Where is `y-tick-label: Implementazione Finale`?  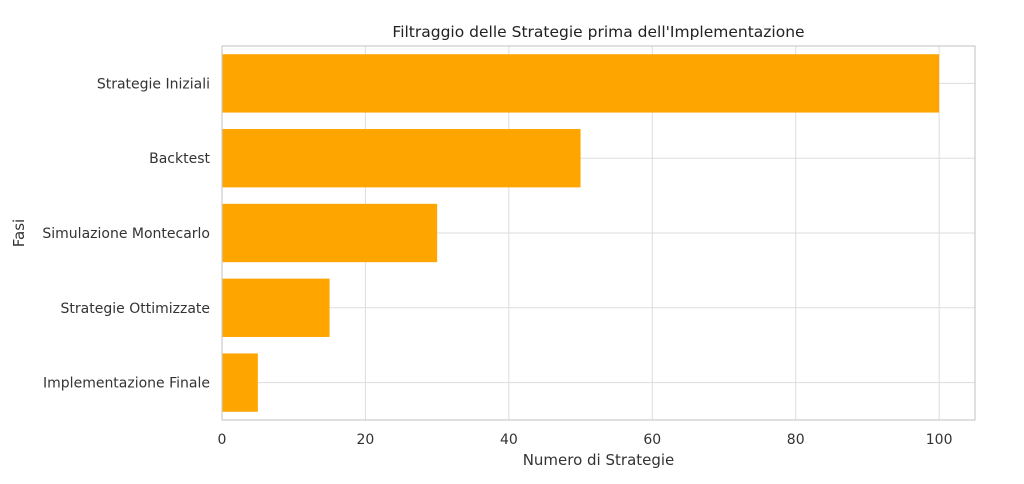 y-tick-label: Implementazione Finale is located at coordinates (126, 384).